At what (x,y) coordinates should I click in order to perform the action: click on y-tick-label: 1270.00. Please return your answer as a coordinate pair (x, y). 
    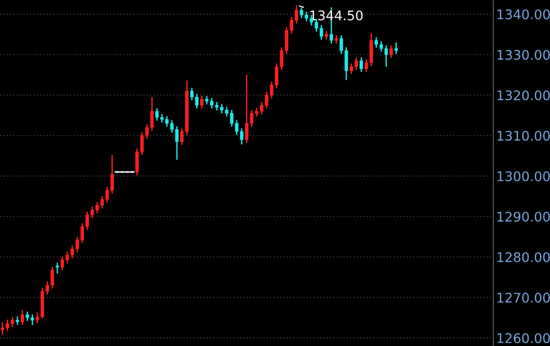
    Looking at the image, I should click on (524, 297).